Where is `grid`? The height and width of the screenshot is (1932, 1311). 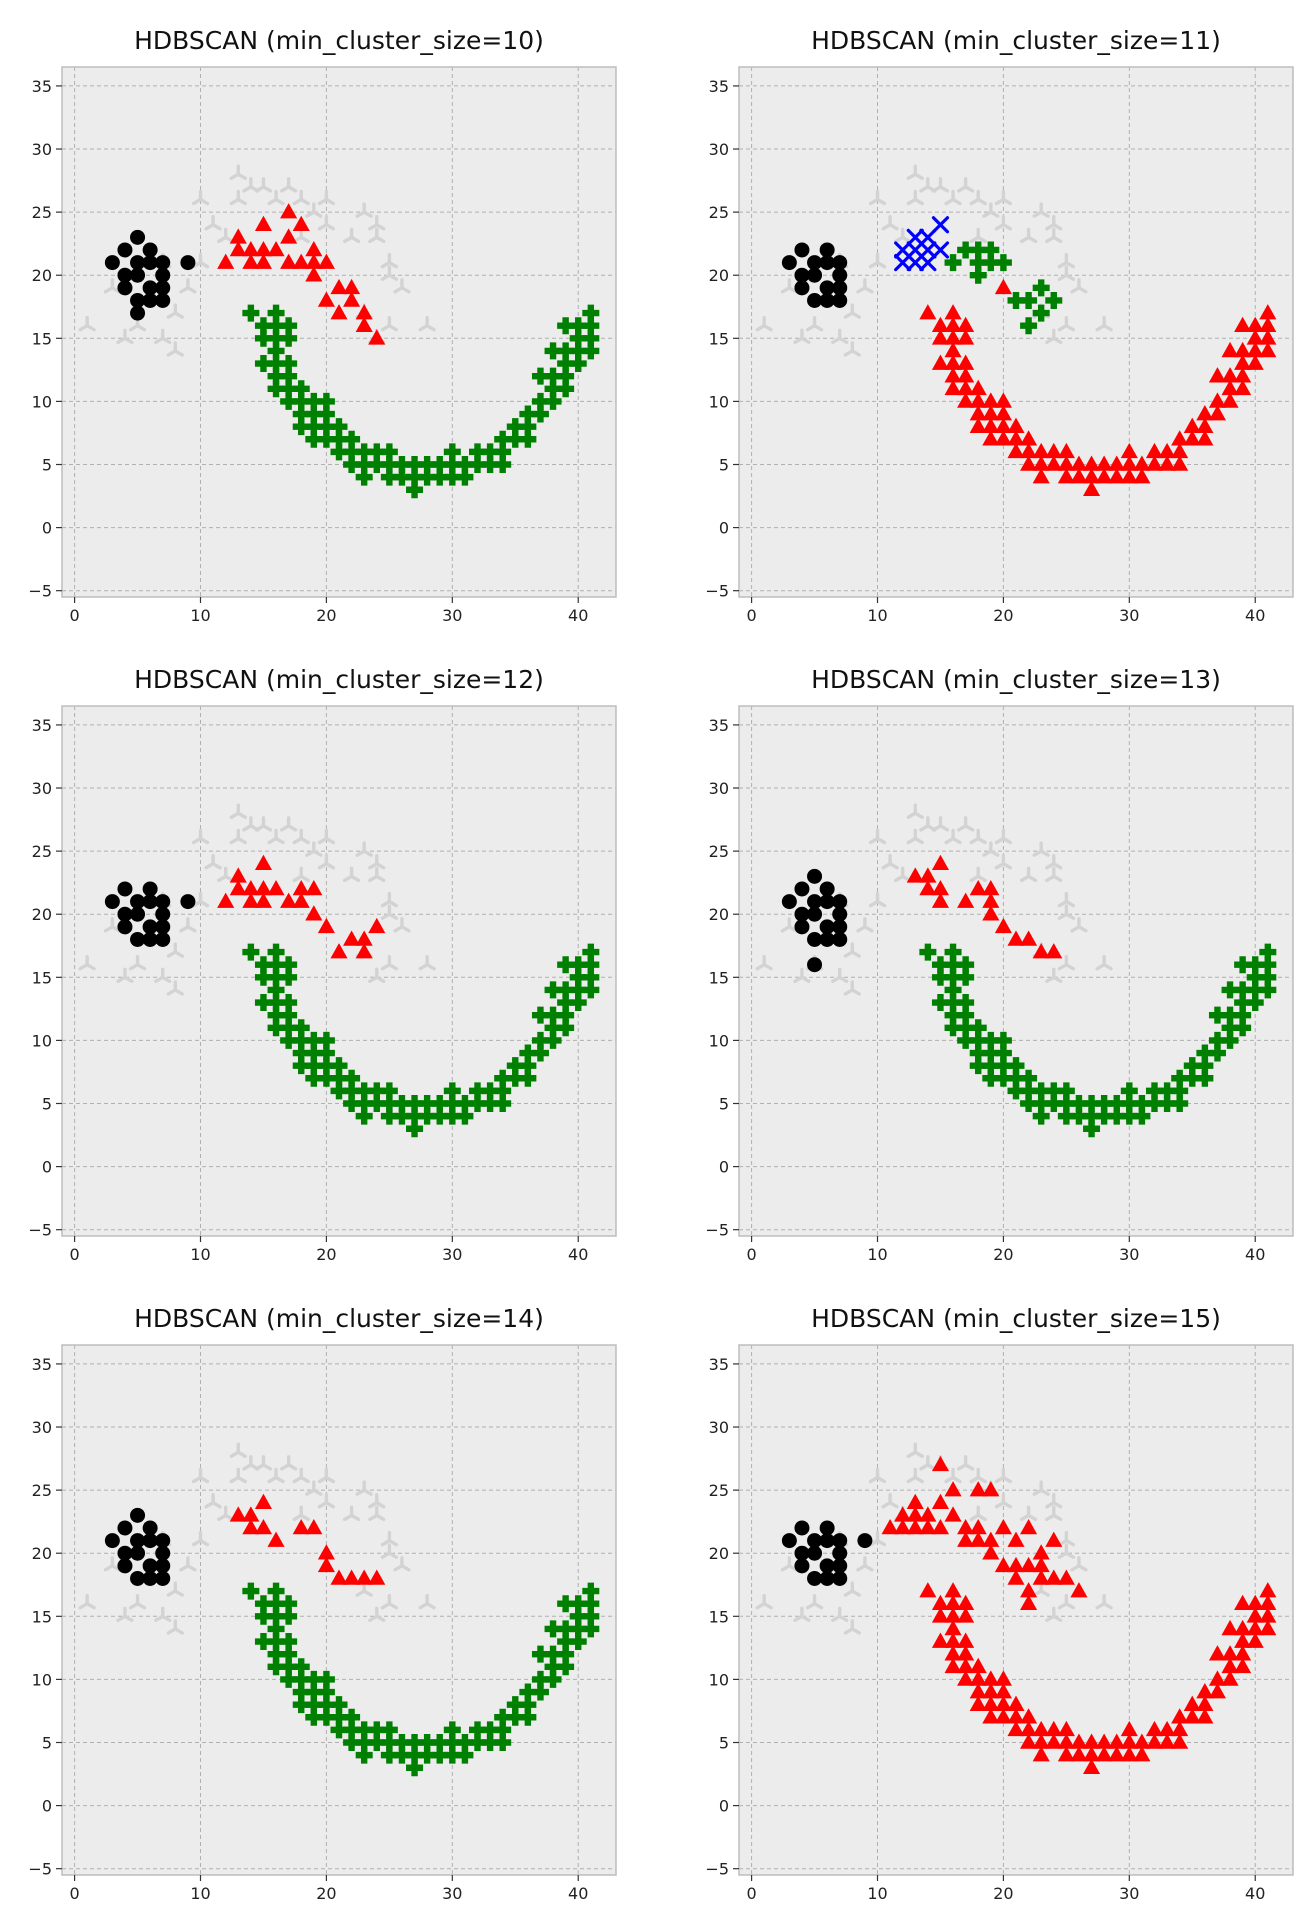
grid is located at coordinates (339, 1610).